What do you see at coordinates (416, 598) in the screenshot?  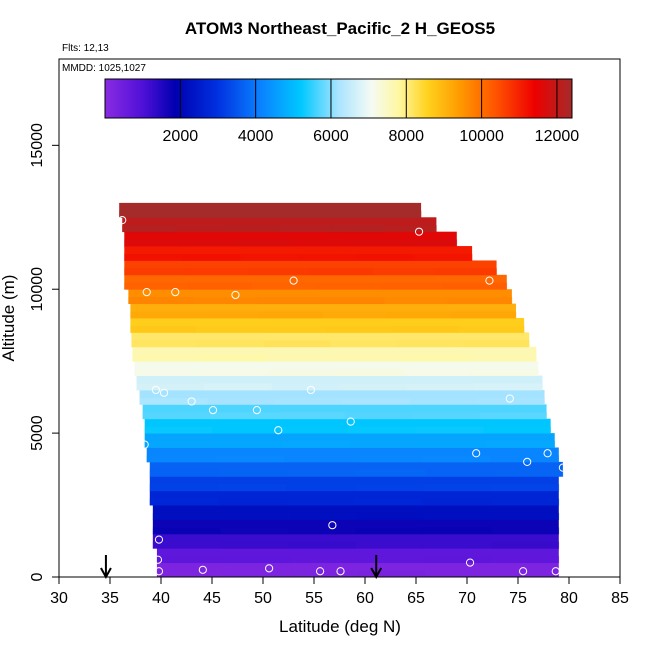 I see `x-tick-label: 65` at bounding box center [416, 598].